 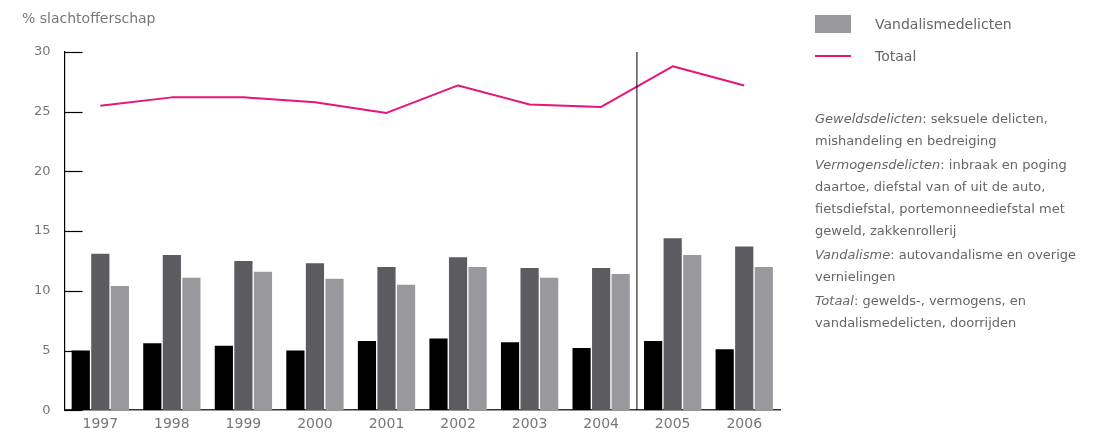 What do you see at coordinates (172, 423) in the screenshot?
I see `x-tick-label: 1998` at bounding box center [172, 423].